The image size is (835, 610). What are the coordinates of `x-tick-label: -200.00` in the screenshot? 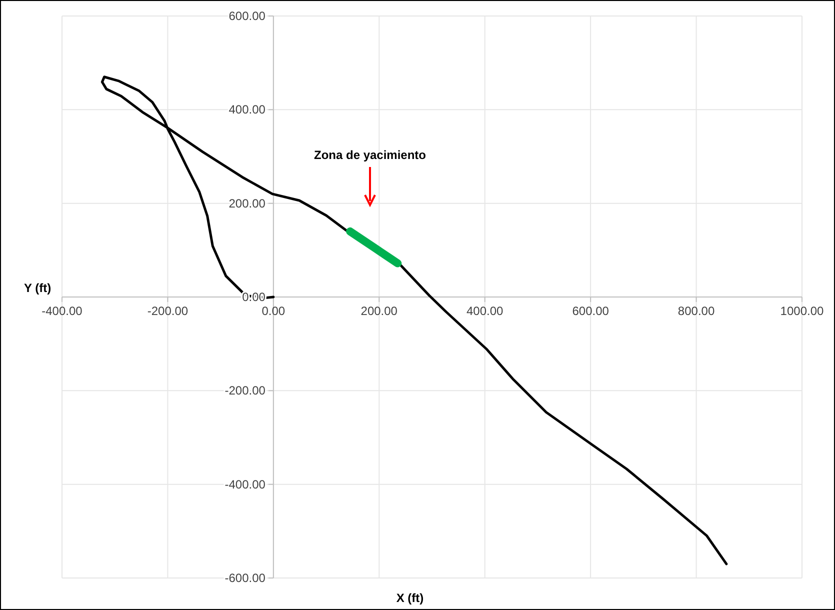 It's located at (167, 311).